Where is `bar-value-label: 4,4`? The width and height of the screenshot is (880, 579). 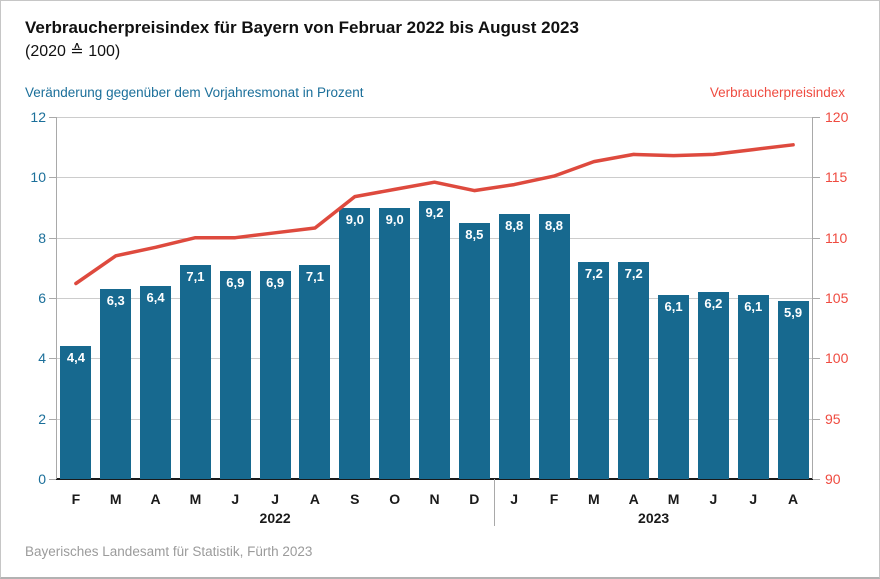
bar-value-label: 4,4 is located at coordinates (75, 358).